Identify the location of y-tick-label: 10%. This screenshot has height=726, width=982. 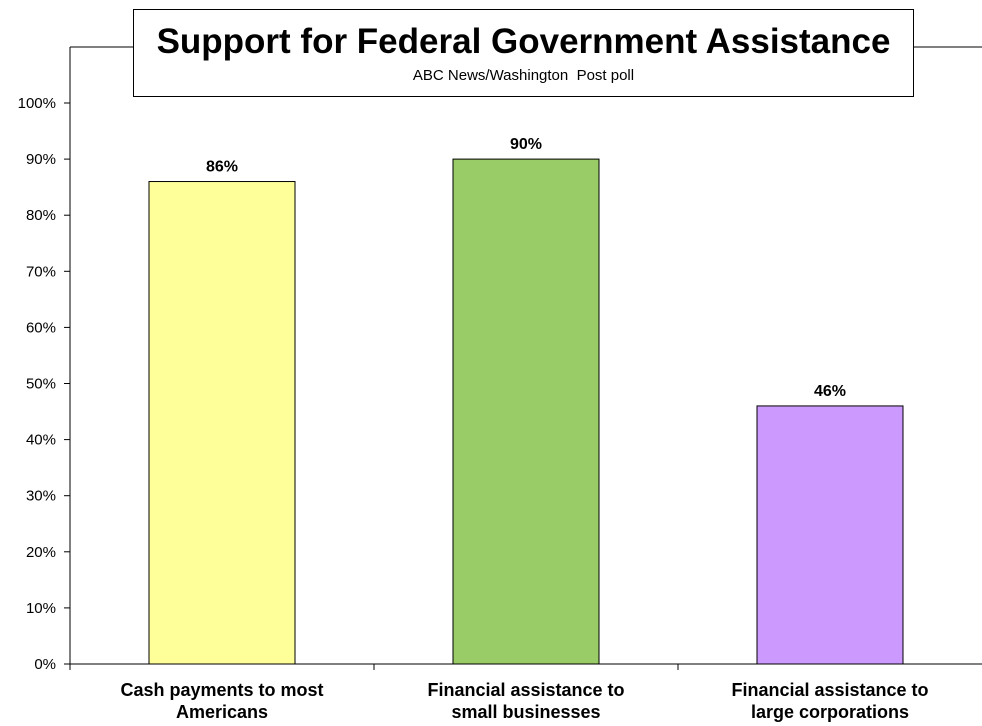
(41, 608).